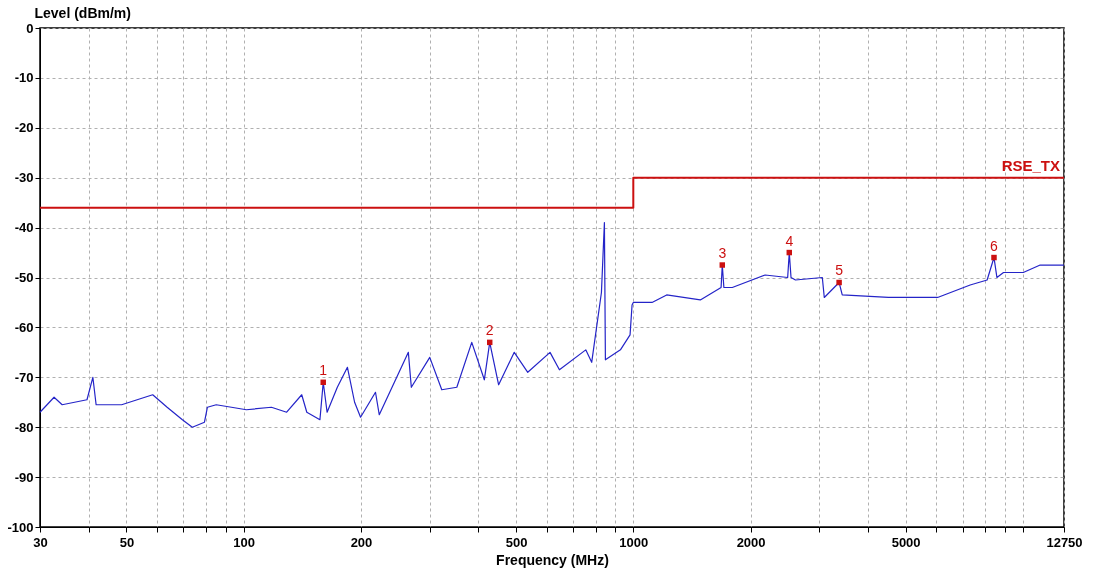  I want to click on y-tick-label: -50, so click(24, 277).